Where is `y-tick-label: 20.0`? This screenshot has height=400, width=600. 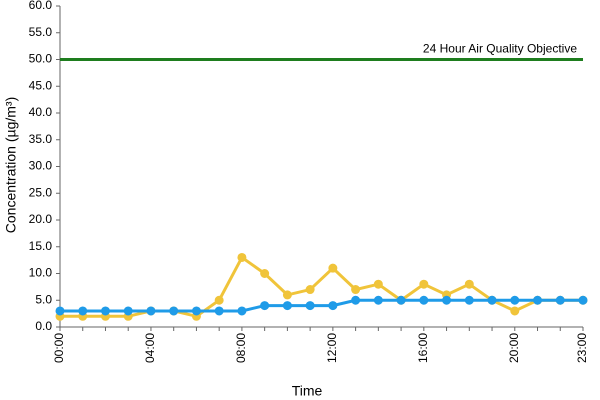
y-tick-label: 20.0 is located at coordinates (41, 219).